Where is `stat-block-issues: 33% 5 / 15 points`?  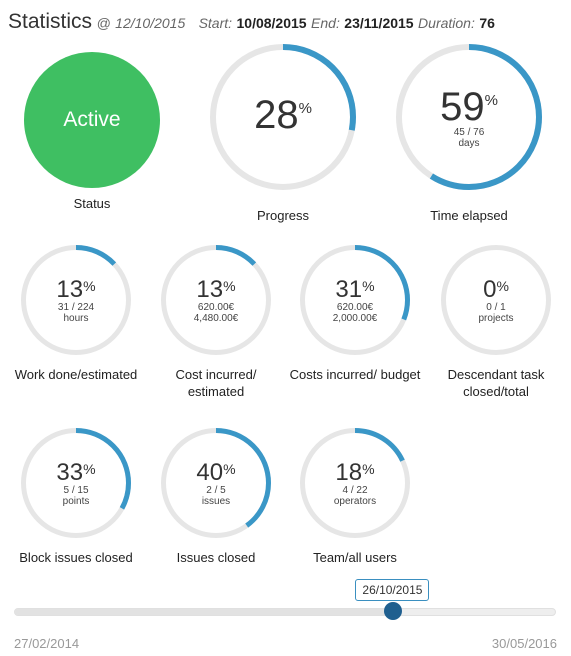
stat-block-issues: 33% 5 / 15 points is located at coordinates (76, 483).